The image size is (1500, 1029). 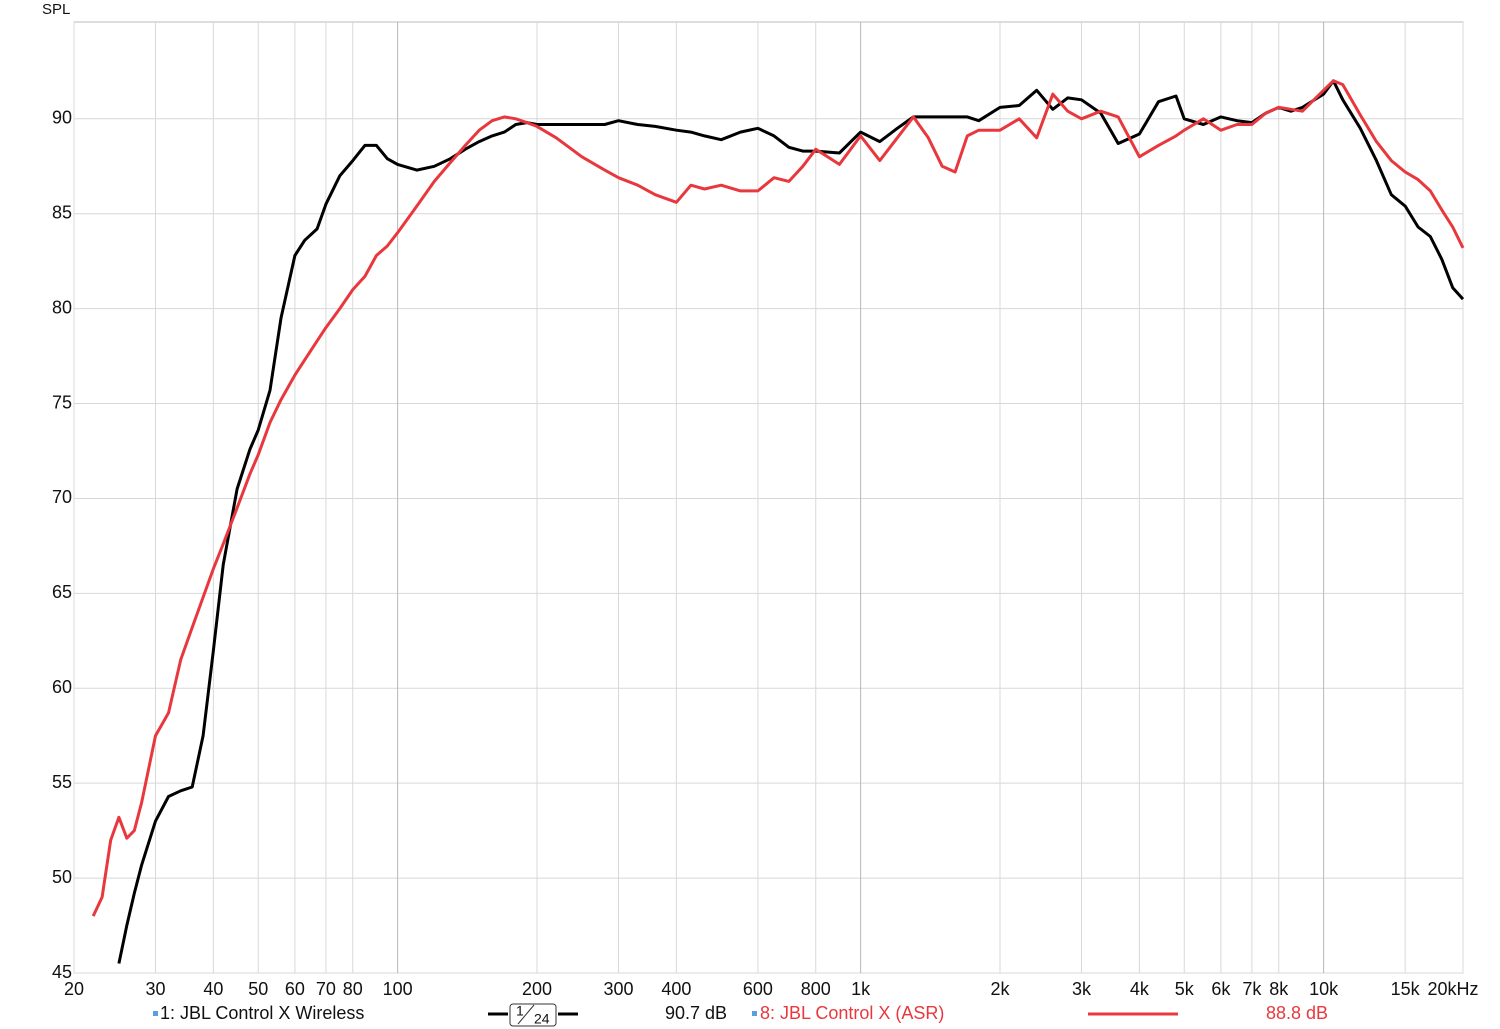 I want to click on x-tick-label: 5k, so click(x=1185, y=989).